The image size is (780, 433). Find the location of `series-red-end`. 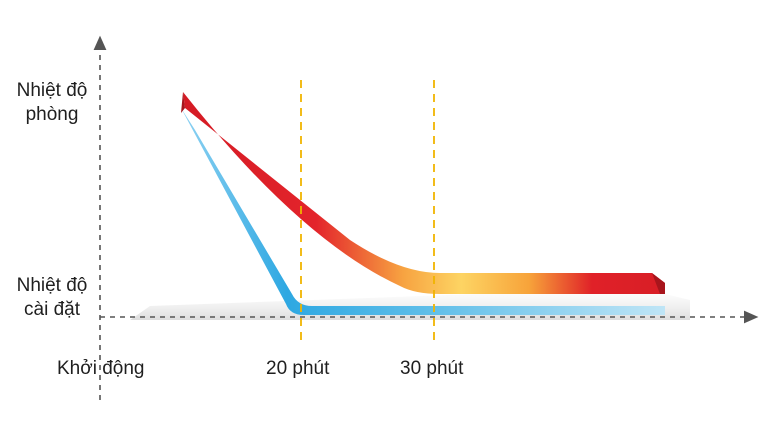

series-red-end is located at coordinates (658, 283).